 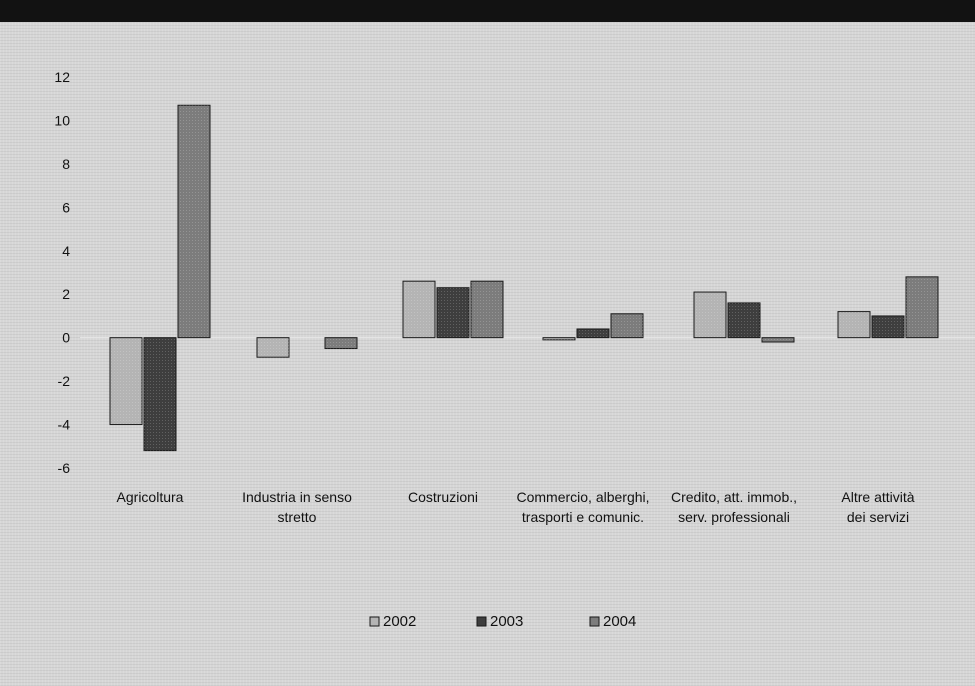 I want to click on legend-swatch-2004, so click(x=594, y=621).